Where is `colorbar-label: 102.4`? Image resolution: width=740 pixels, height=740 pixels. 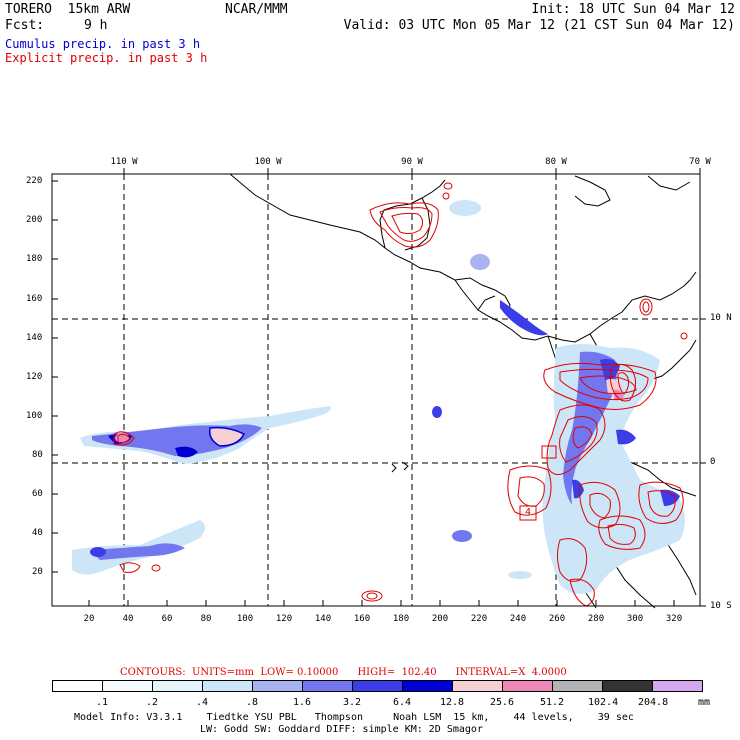
colorbar-label: 102.4 is located at coordinates (603, 702).